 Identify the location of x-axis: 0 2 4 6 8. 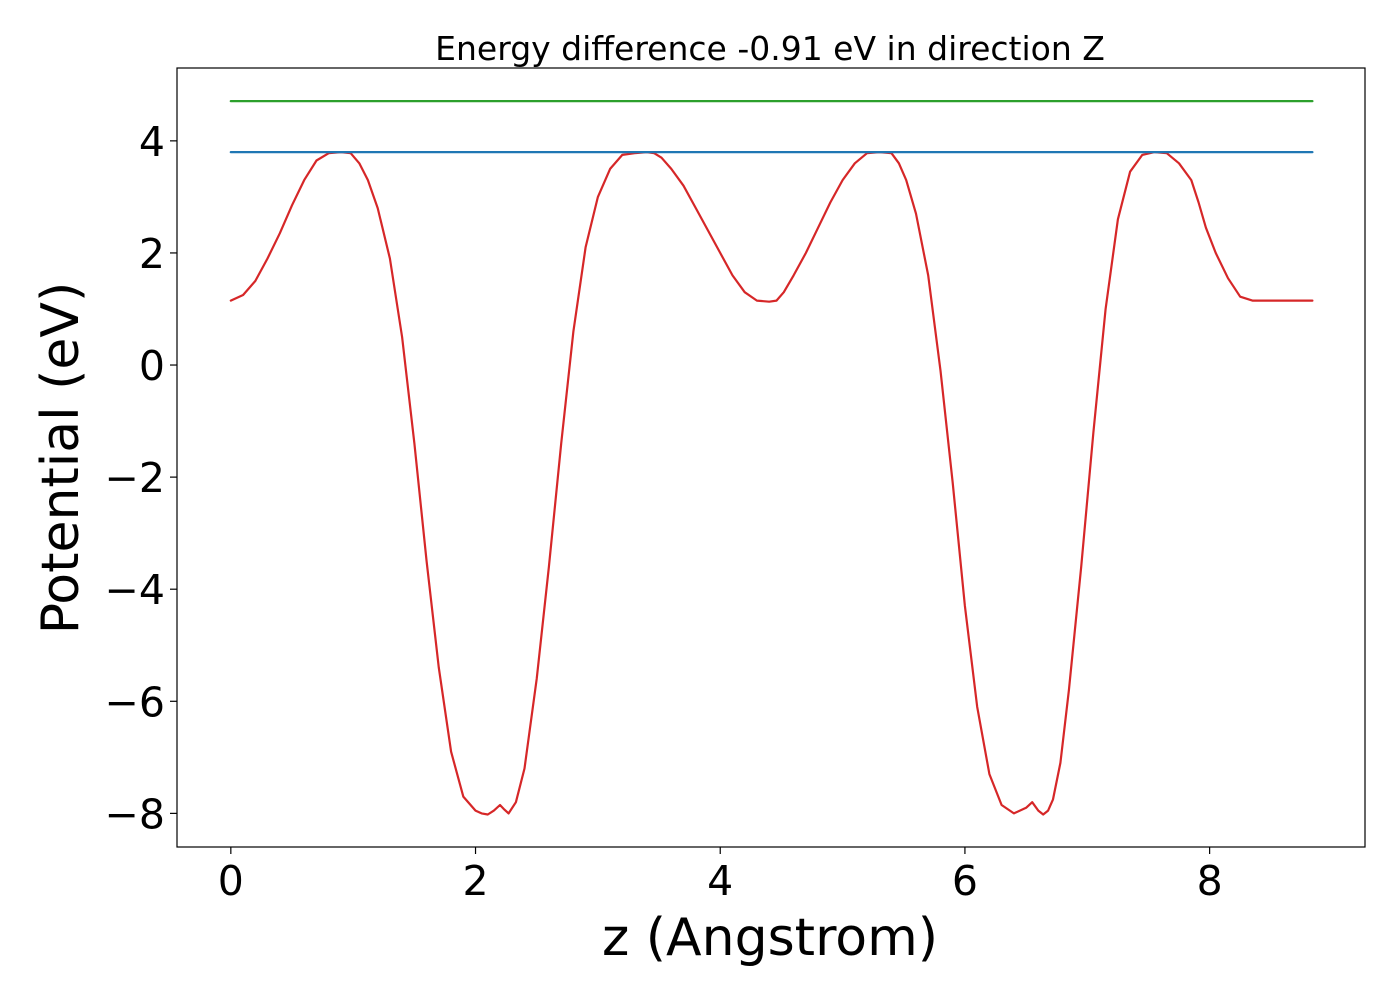
(720, 876).